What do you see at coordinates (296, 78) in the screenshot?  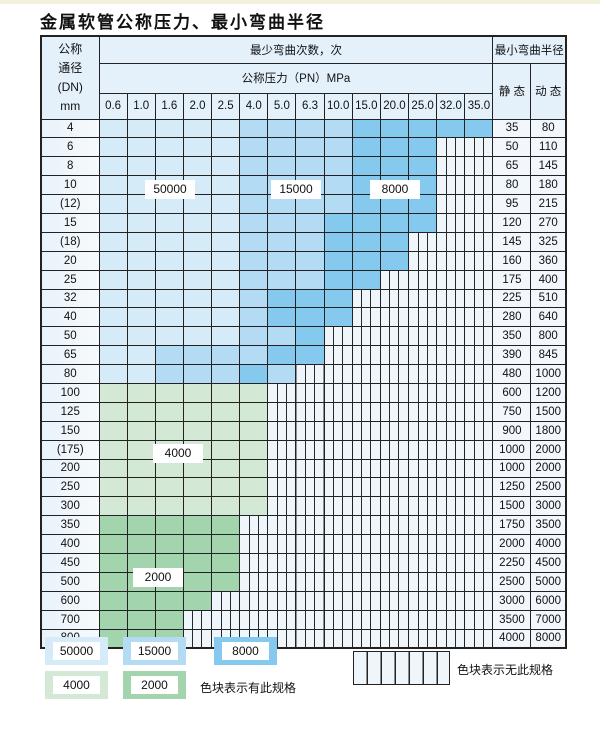 I see `pressure-header: 公称压力（PN）MPa` at bounding box center [296, 78].